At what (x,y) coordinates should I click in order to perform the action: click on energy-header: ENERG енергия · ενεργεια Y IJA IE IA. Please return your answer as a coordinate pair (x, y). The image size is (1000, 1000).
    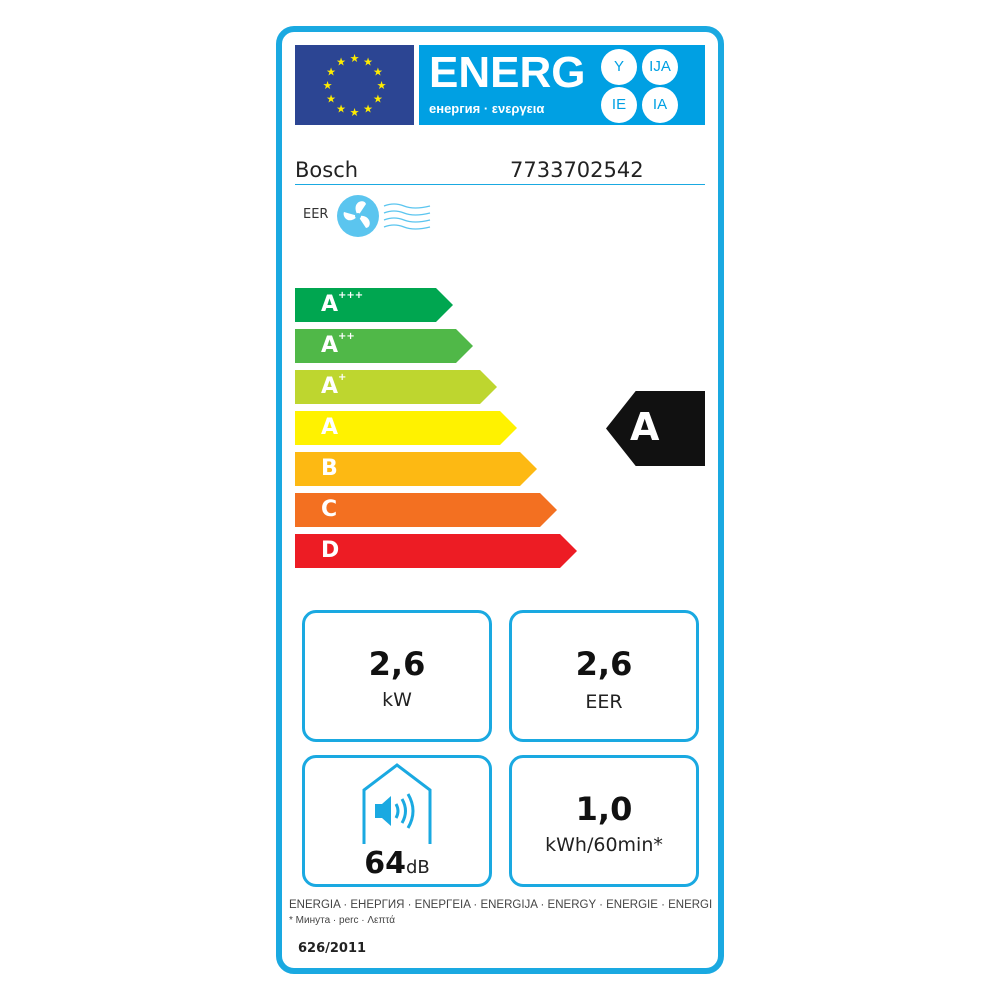
    Looking at the image, I should click on (562, 85).